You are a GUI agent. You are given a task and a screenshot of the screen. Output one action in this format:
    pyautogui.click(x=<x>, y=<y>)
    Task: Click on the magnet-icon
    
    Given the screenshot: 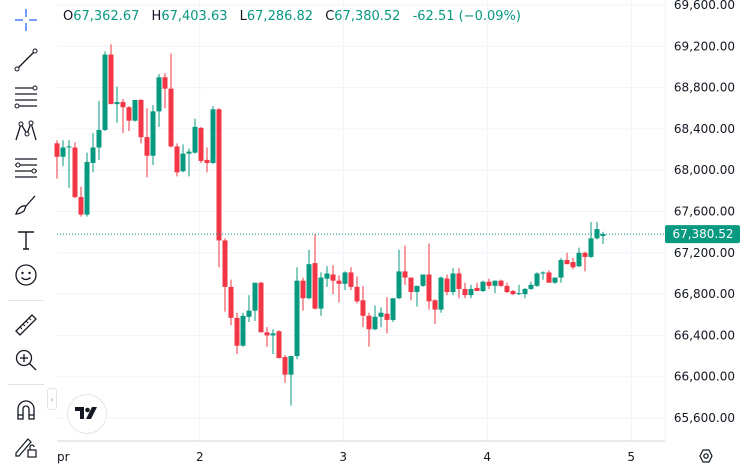 What is the action you would take?
    pyautogui.click(x=26, y=410)
    